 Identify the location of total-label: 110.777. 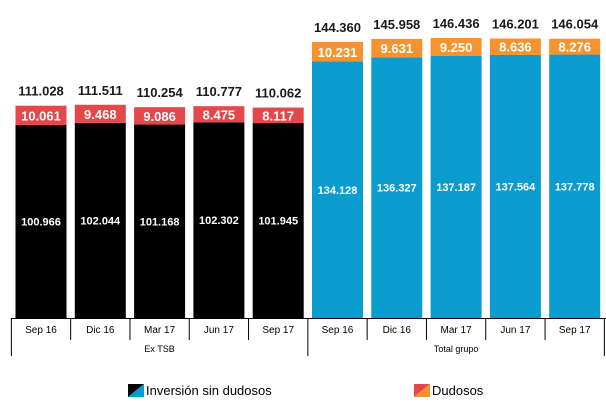
(219, 91).